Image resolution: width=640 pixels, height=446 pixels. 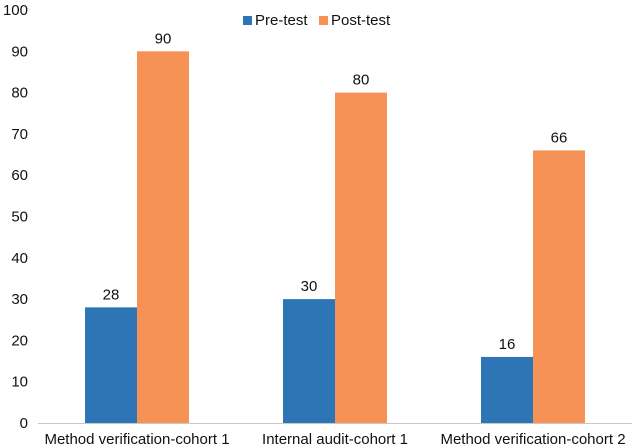 What do you see at coordinates (24, 423) in the screenshot?
I see `y-tick-label: 0` at bounding box center [24, 423].